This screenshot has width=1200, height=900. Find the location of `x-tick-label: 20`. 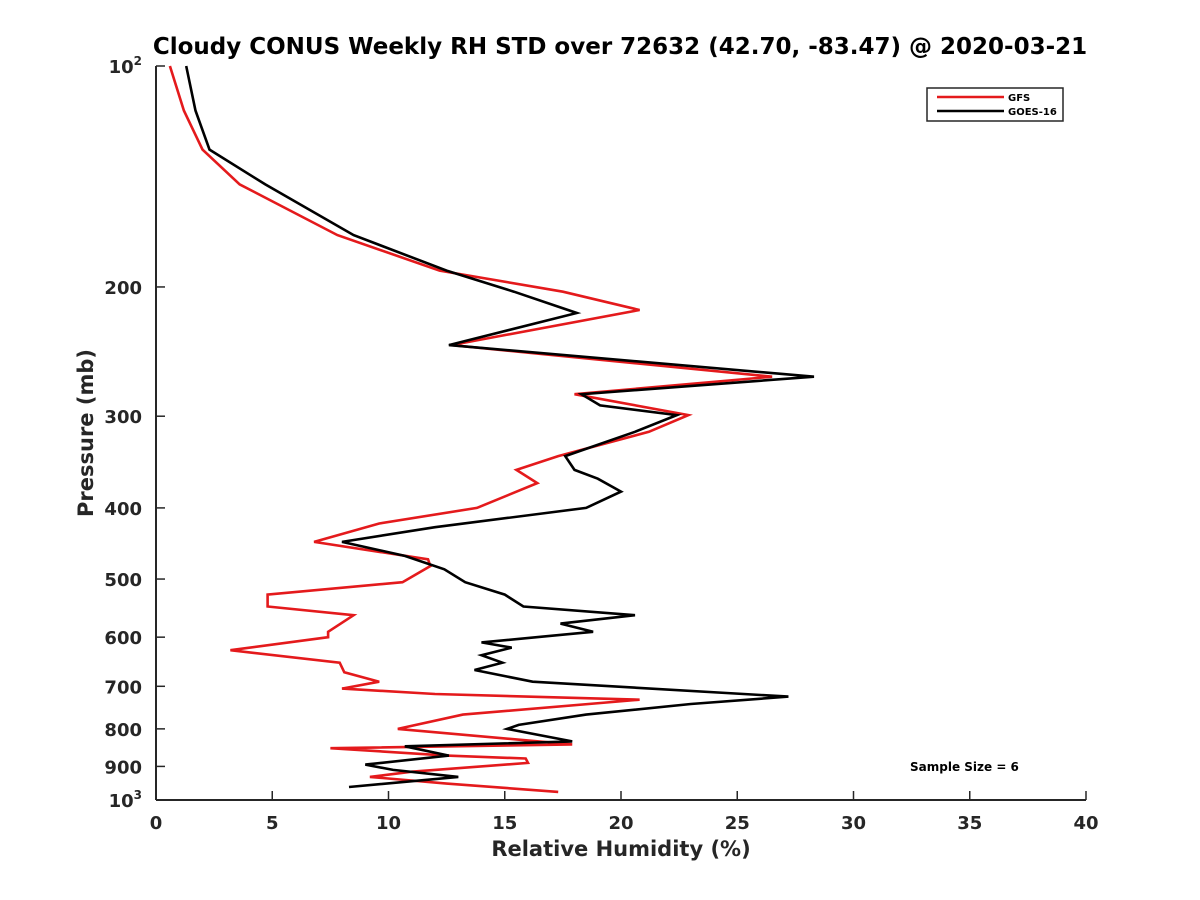

x-tick-label: 20 is located at coordinates (620, 823).